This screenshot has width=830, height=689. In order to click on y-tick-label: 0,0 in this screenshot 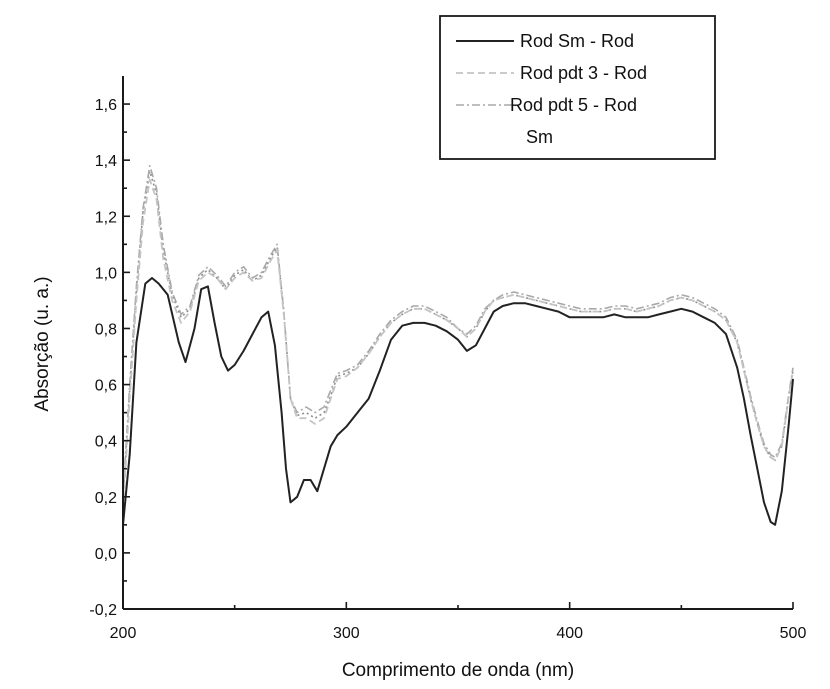, I will do `click(106, 554)`.